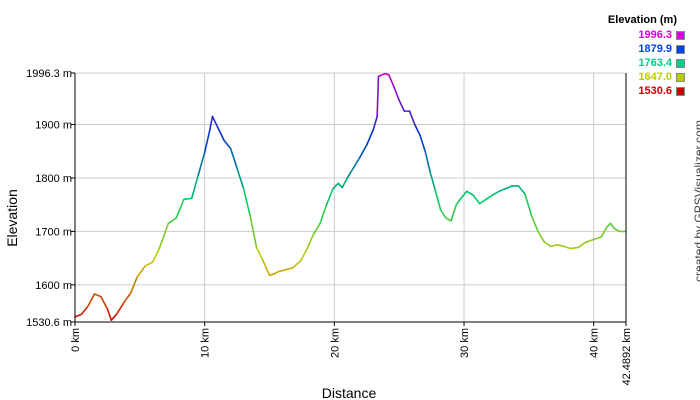  What do you see at coordinates (696, 201) in the screenshot?
I see `credit-text: created by GPSVisualizer.com` at bounding box center [696, 201].